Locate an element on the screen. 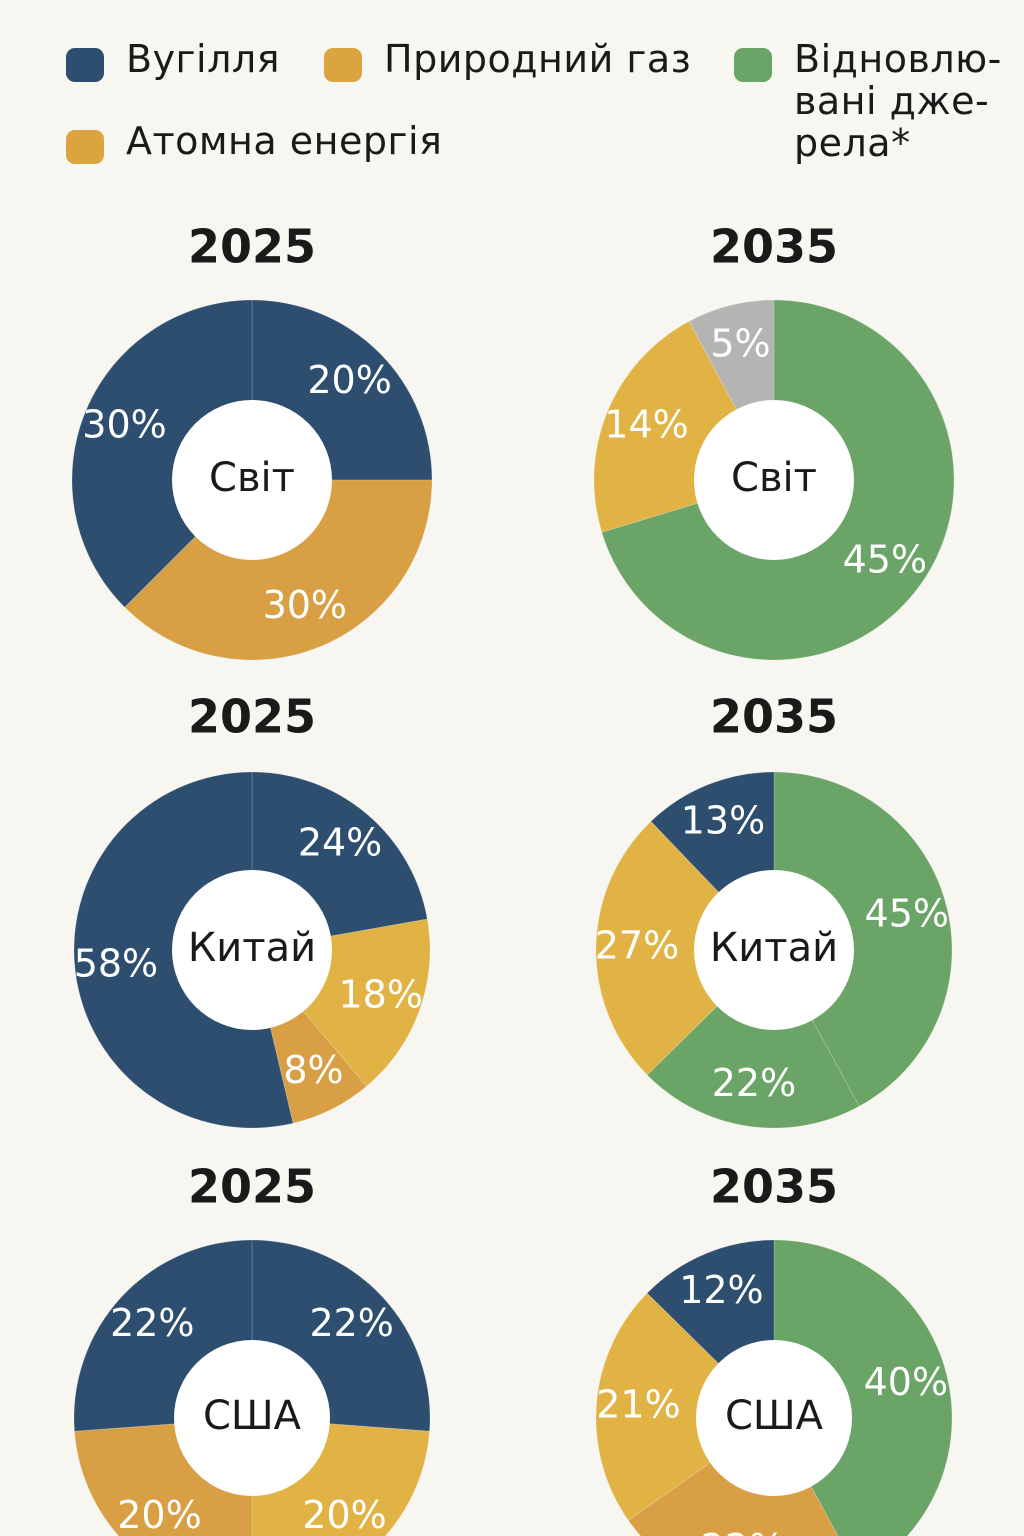 This screenshot has width=1024, height=1536. chart-title-3: 2035 is located at coordinates (774, 717).